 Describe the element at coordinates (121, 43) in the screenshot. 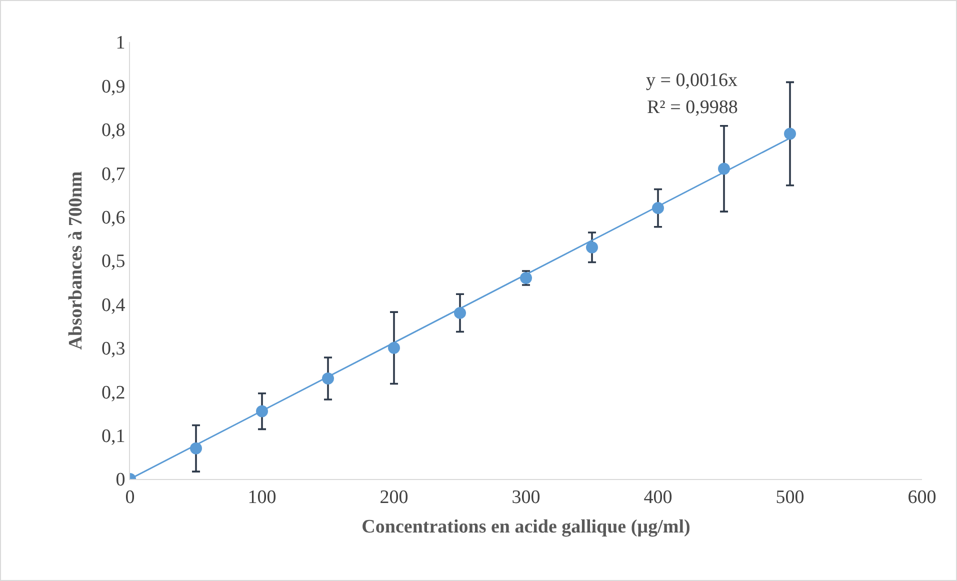

I see `y-tick-label: 1` at that location.